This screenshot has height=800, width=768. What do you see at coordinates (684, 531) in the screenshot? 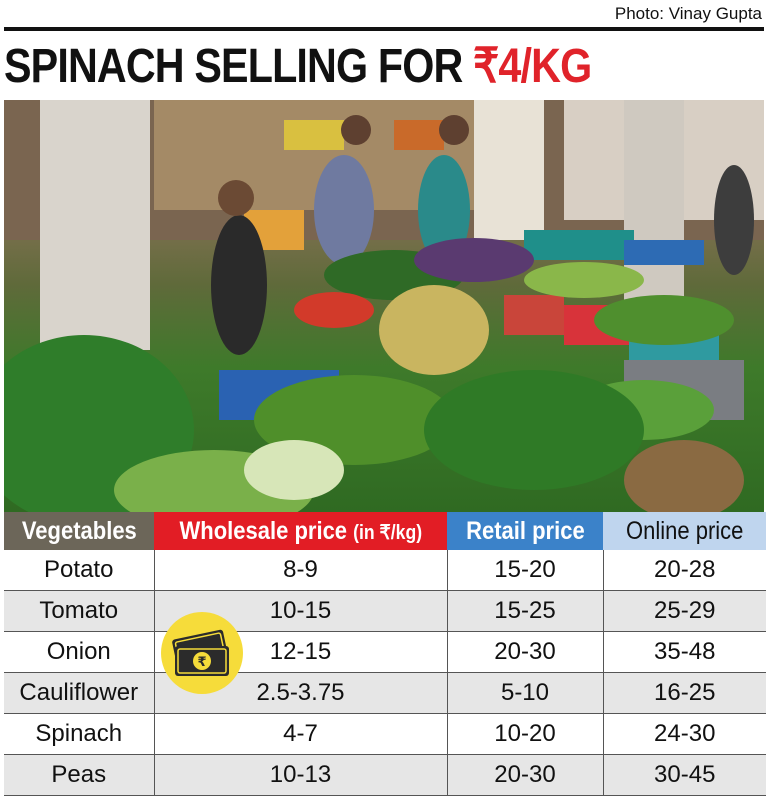
I see `header-online: Online price` at bounding box center [684, 531].